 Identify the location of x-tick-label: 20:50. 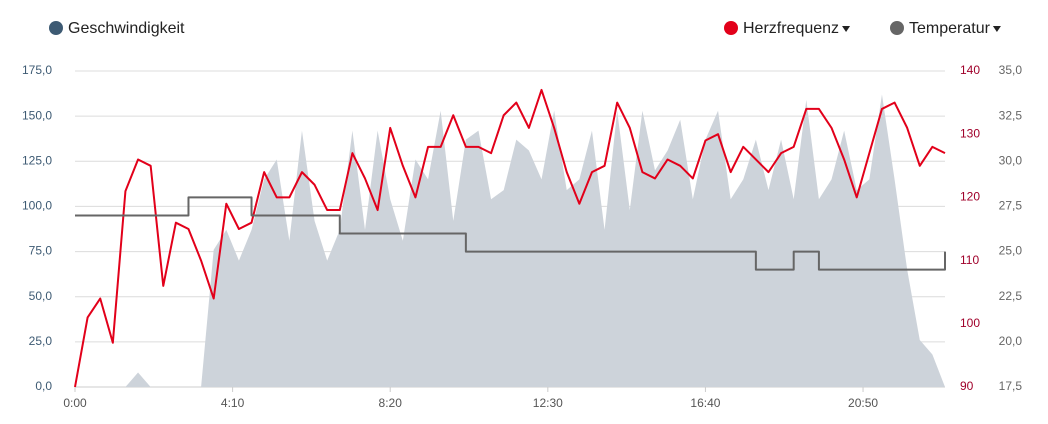
(863, 403).